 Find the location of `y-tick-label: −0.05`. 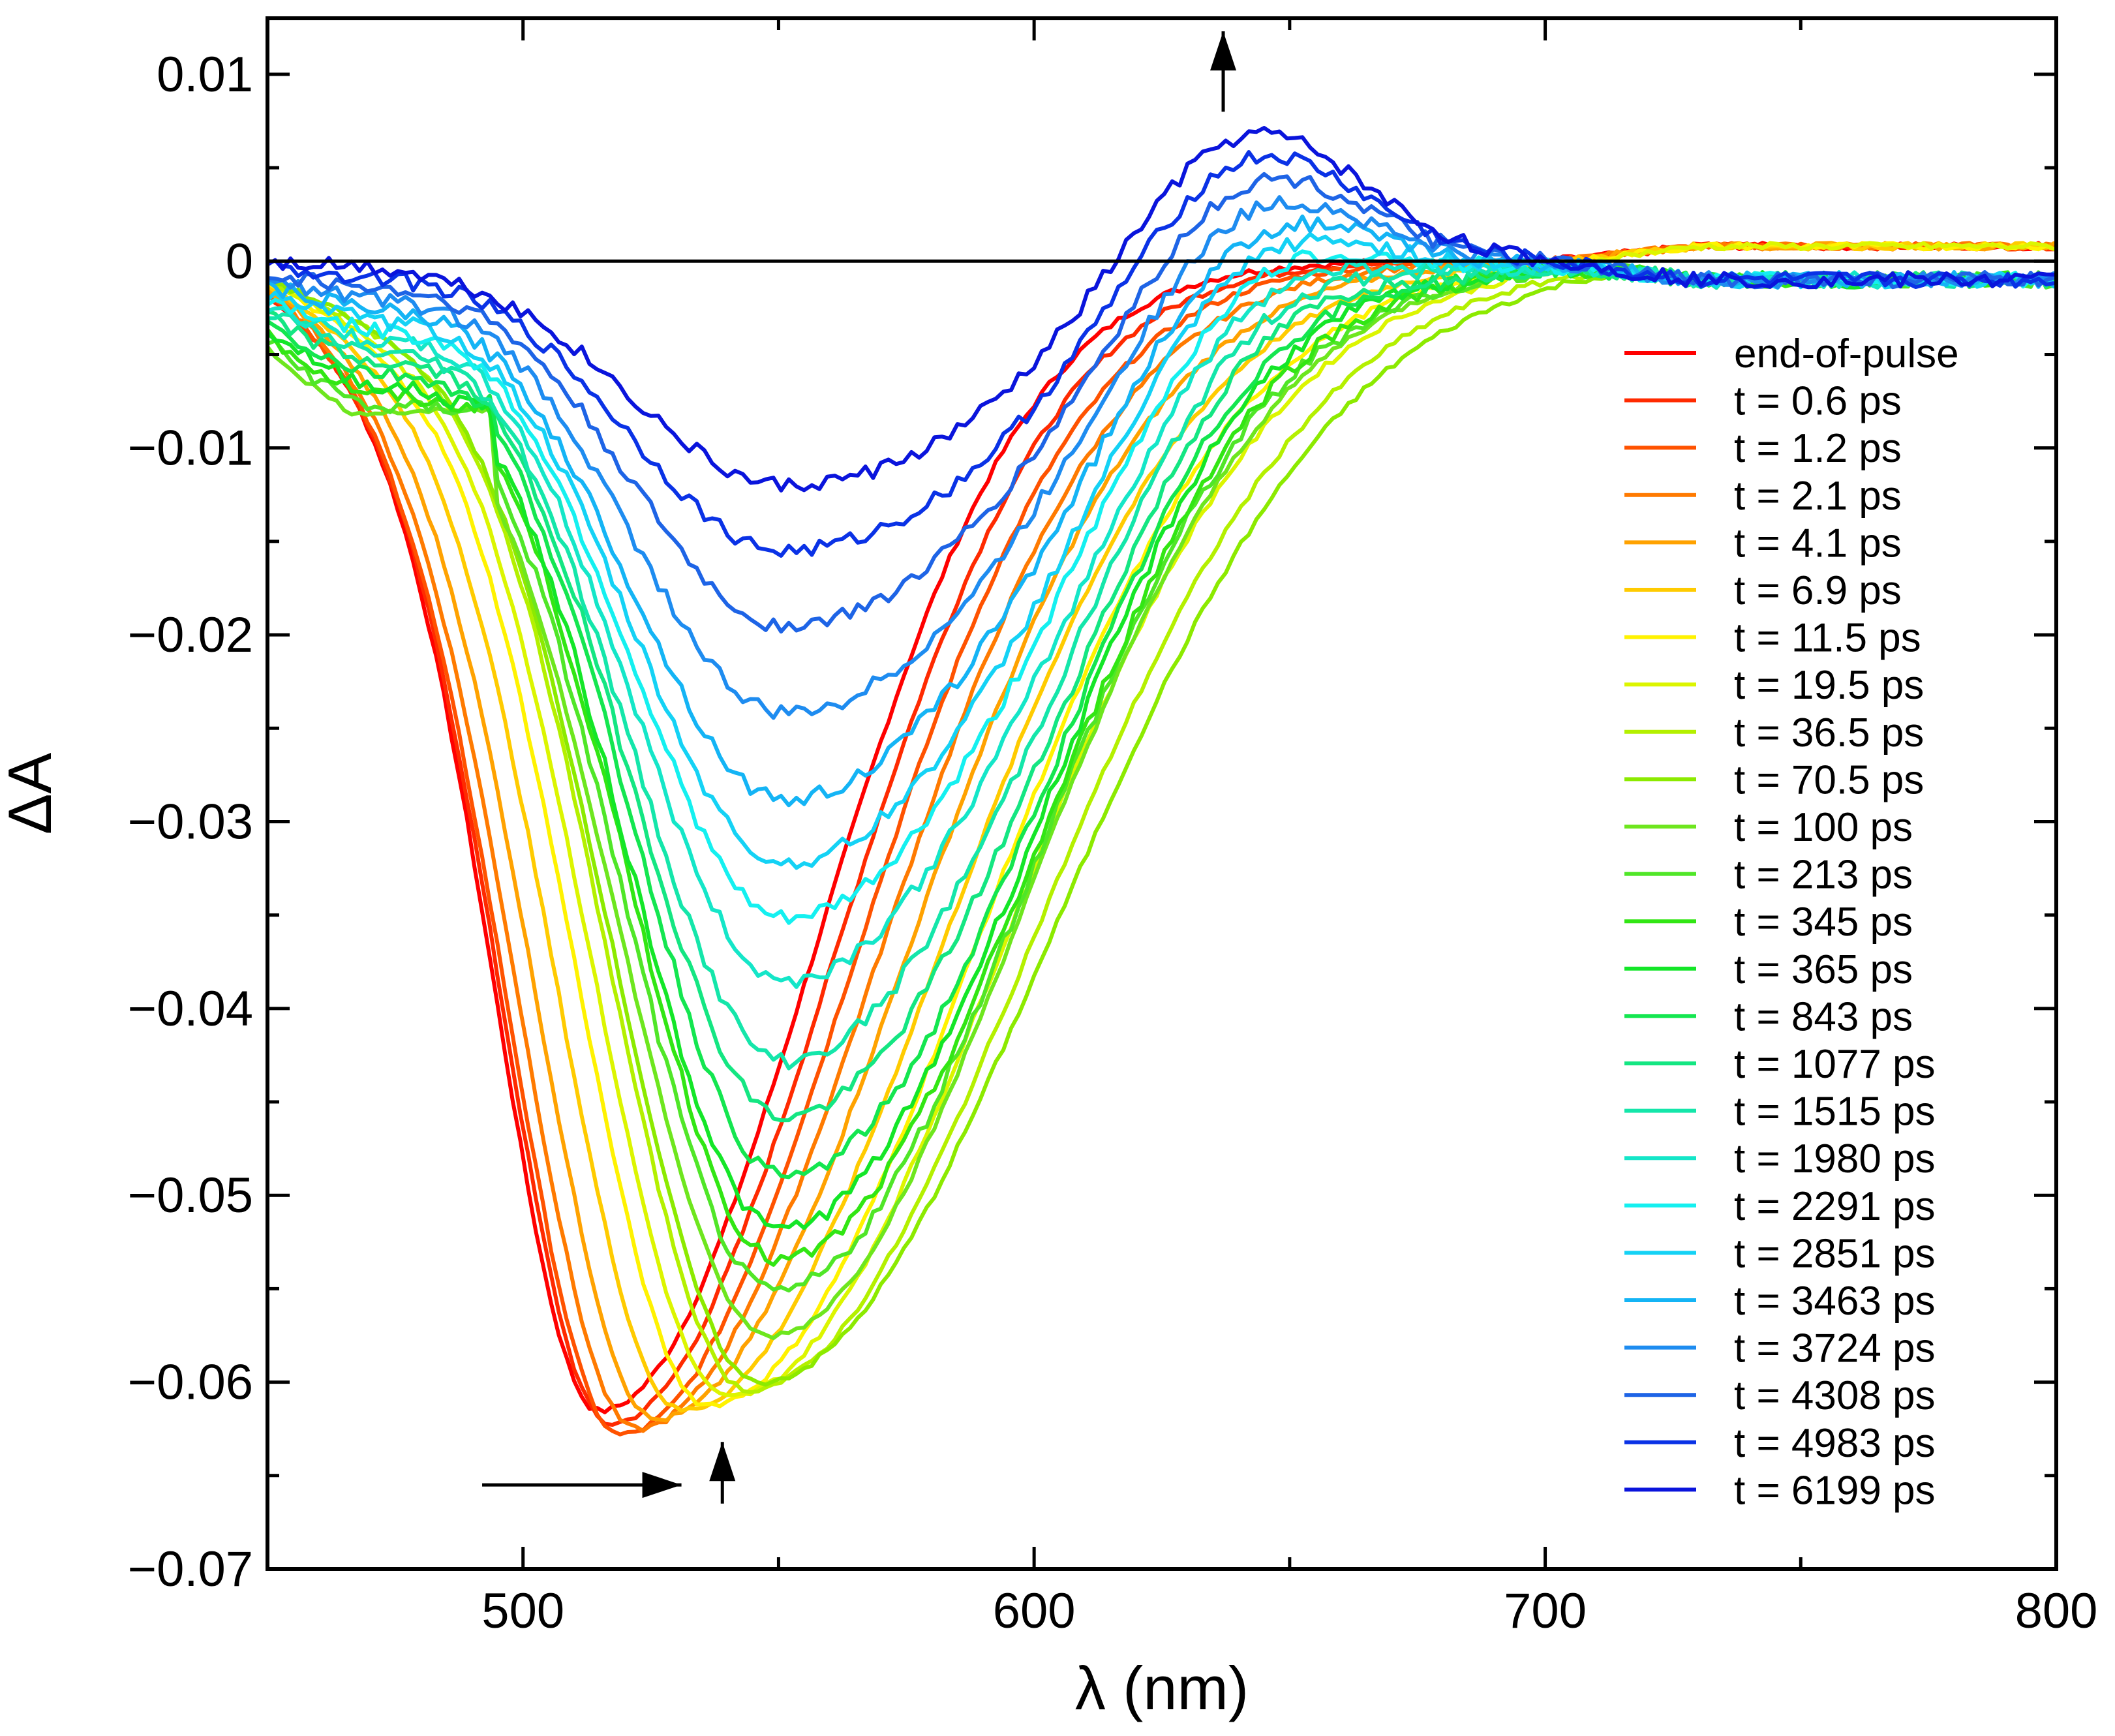

y-tick-label: −0.05 is located at coordinates (191, 1195).